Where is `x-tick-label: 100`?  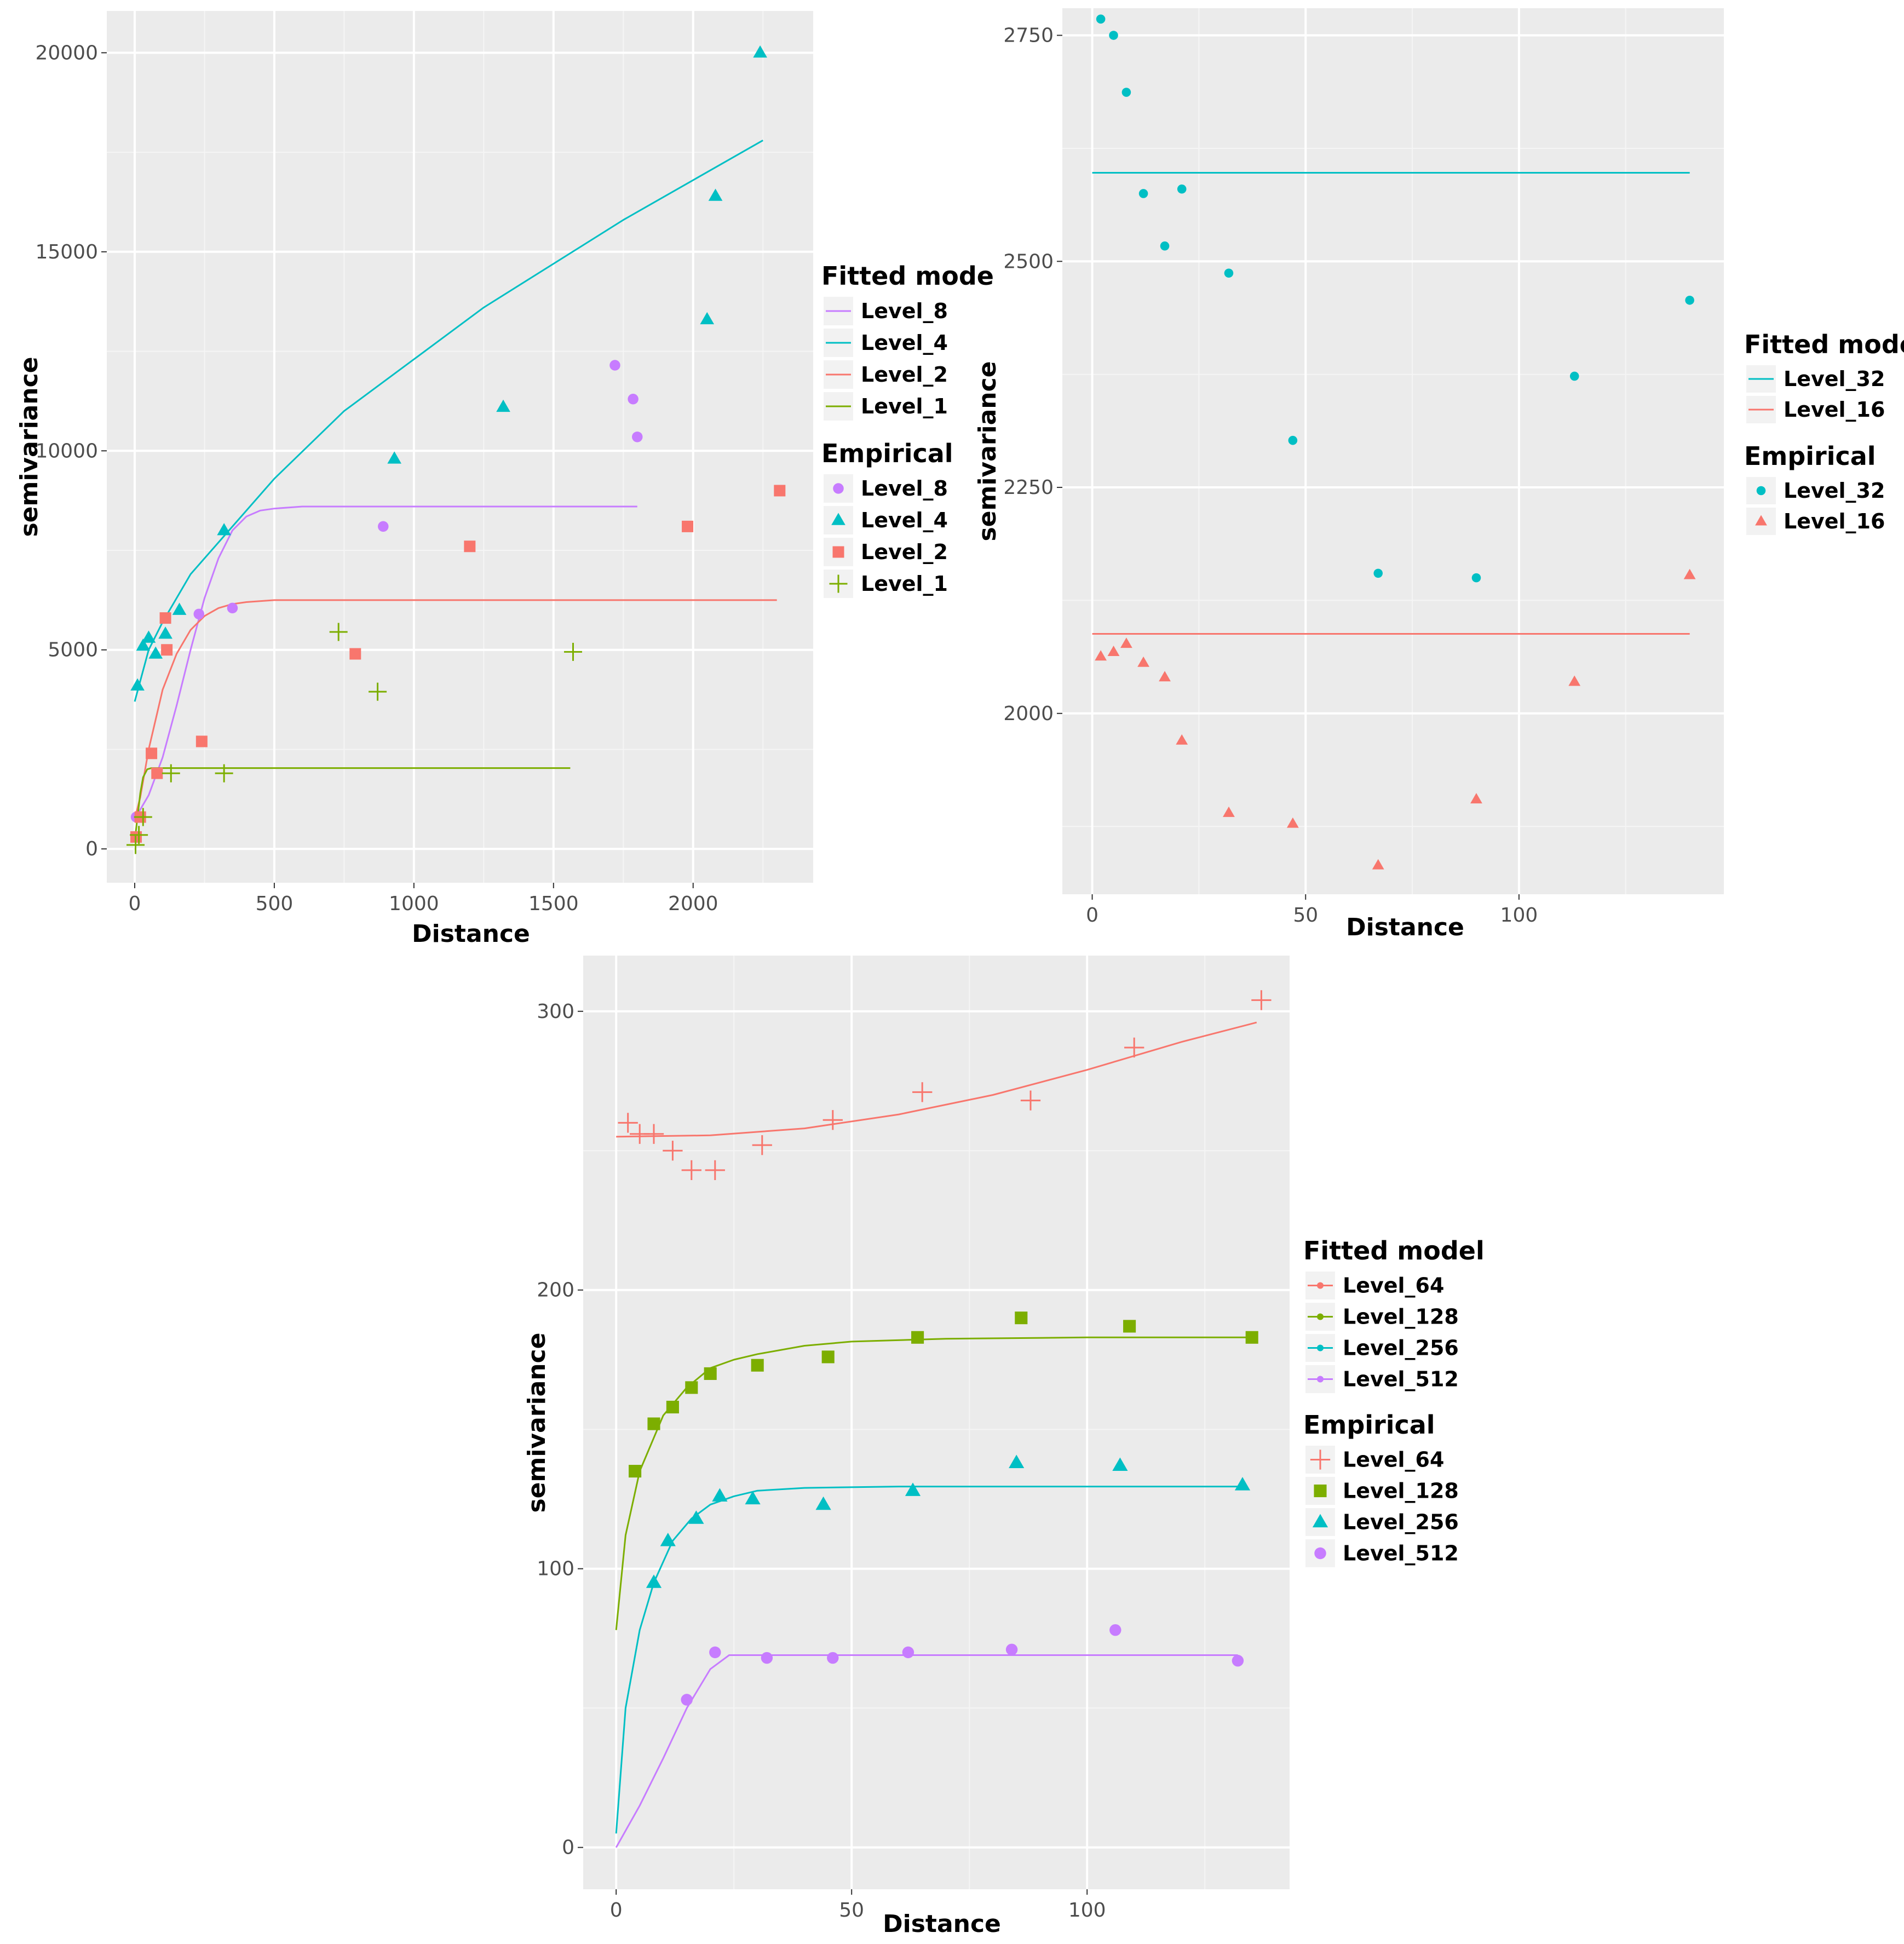
x-tick-label: 100 is located at coordinates (1519, 915).